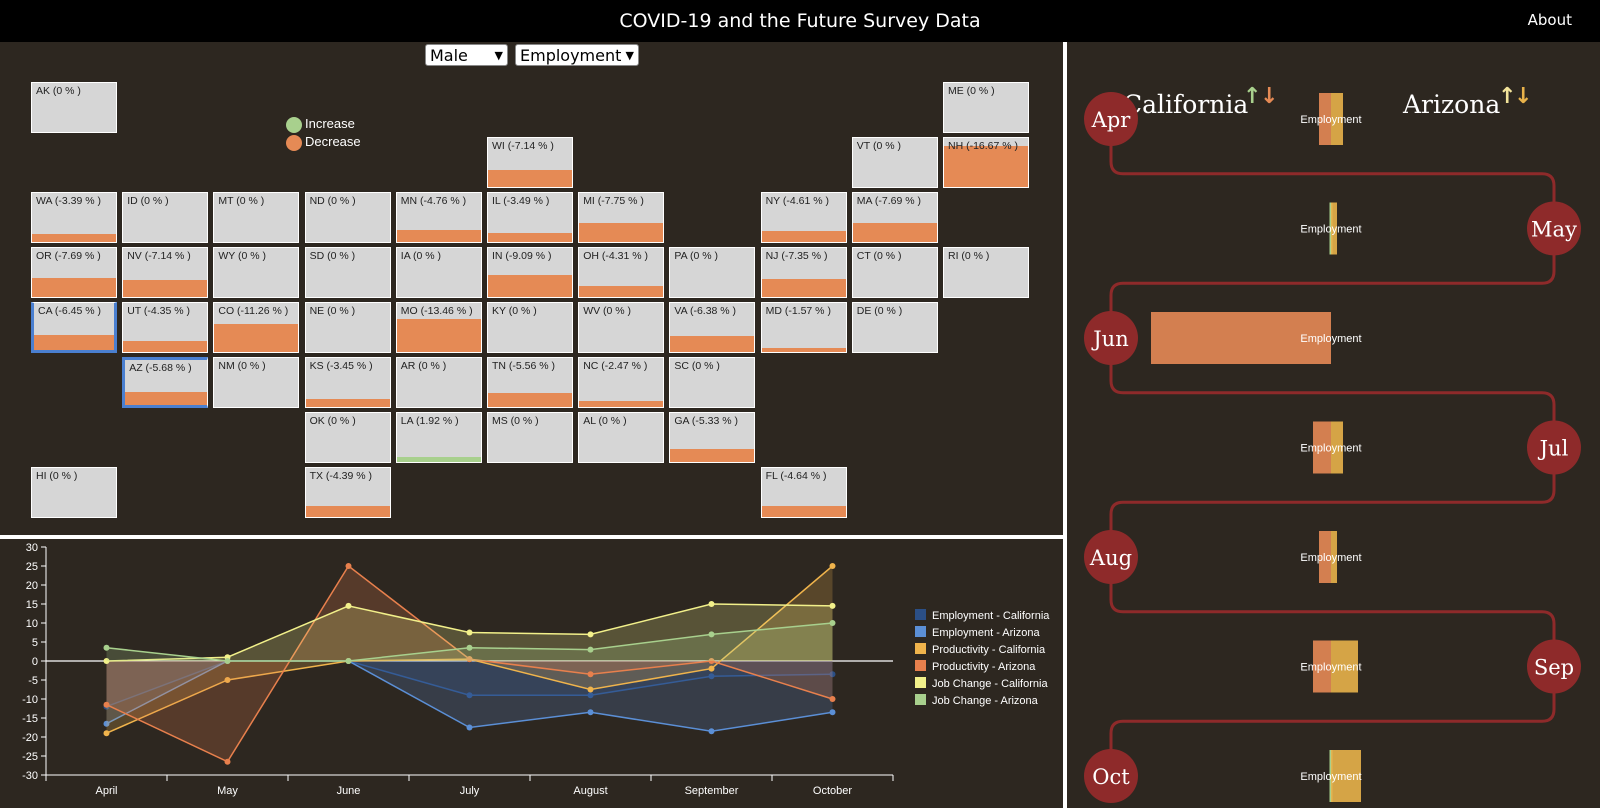 This screenshot has width=1600, height=808. I want to click on state-tile: IN (-9.09 % ), so click(530, 272).